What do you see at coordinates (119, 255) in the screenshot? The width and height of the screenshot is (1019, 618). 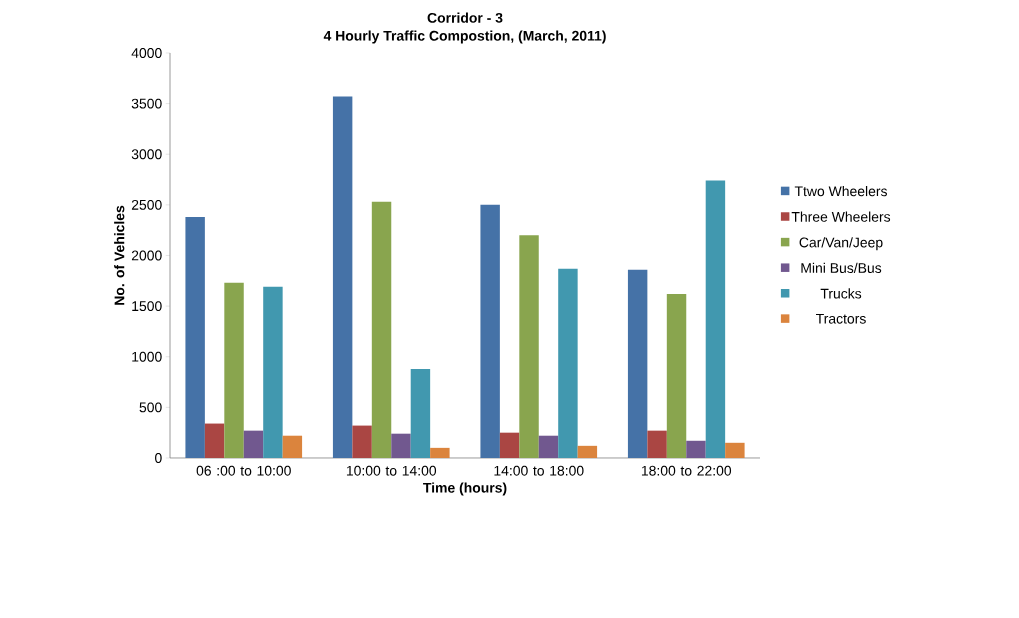 I see `y-axis-title: No. of Vehicles` at bounding box center [119, 255].